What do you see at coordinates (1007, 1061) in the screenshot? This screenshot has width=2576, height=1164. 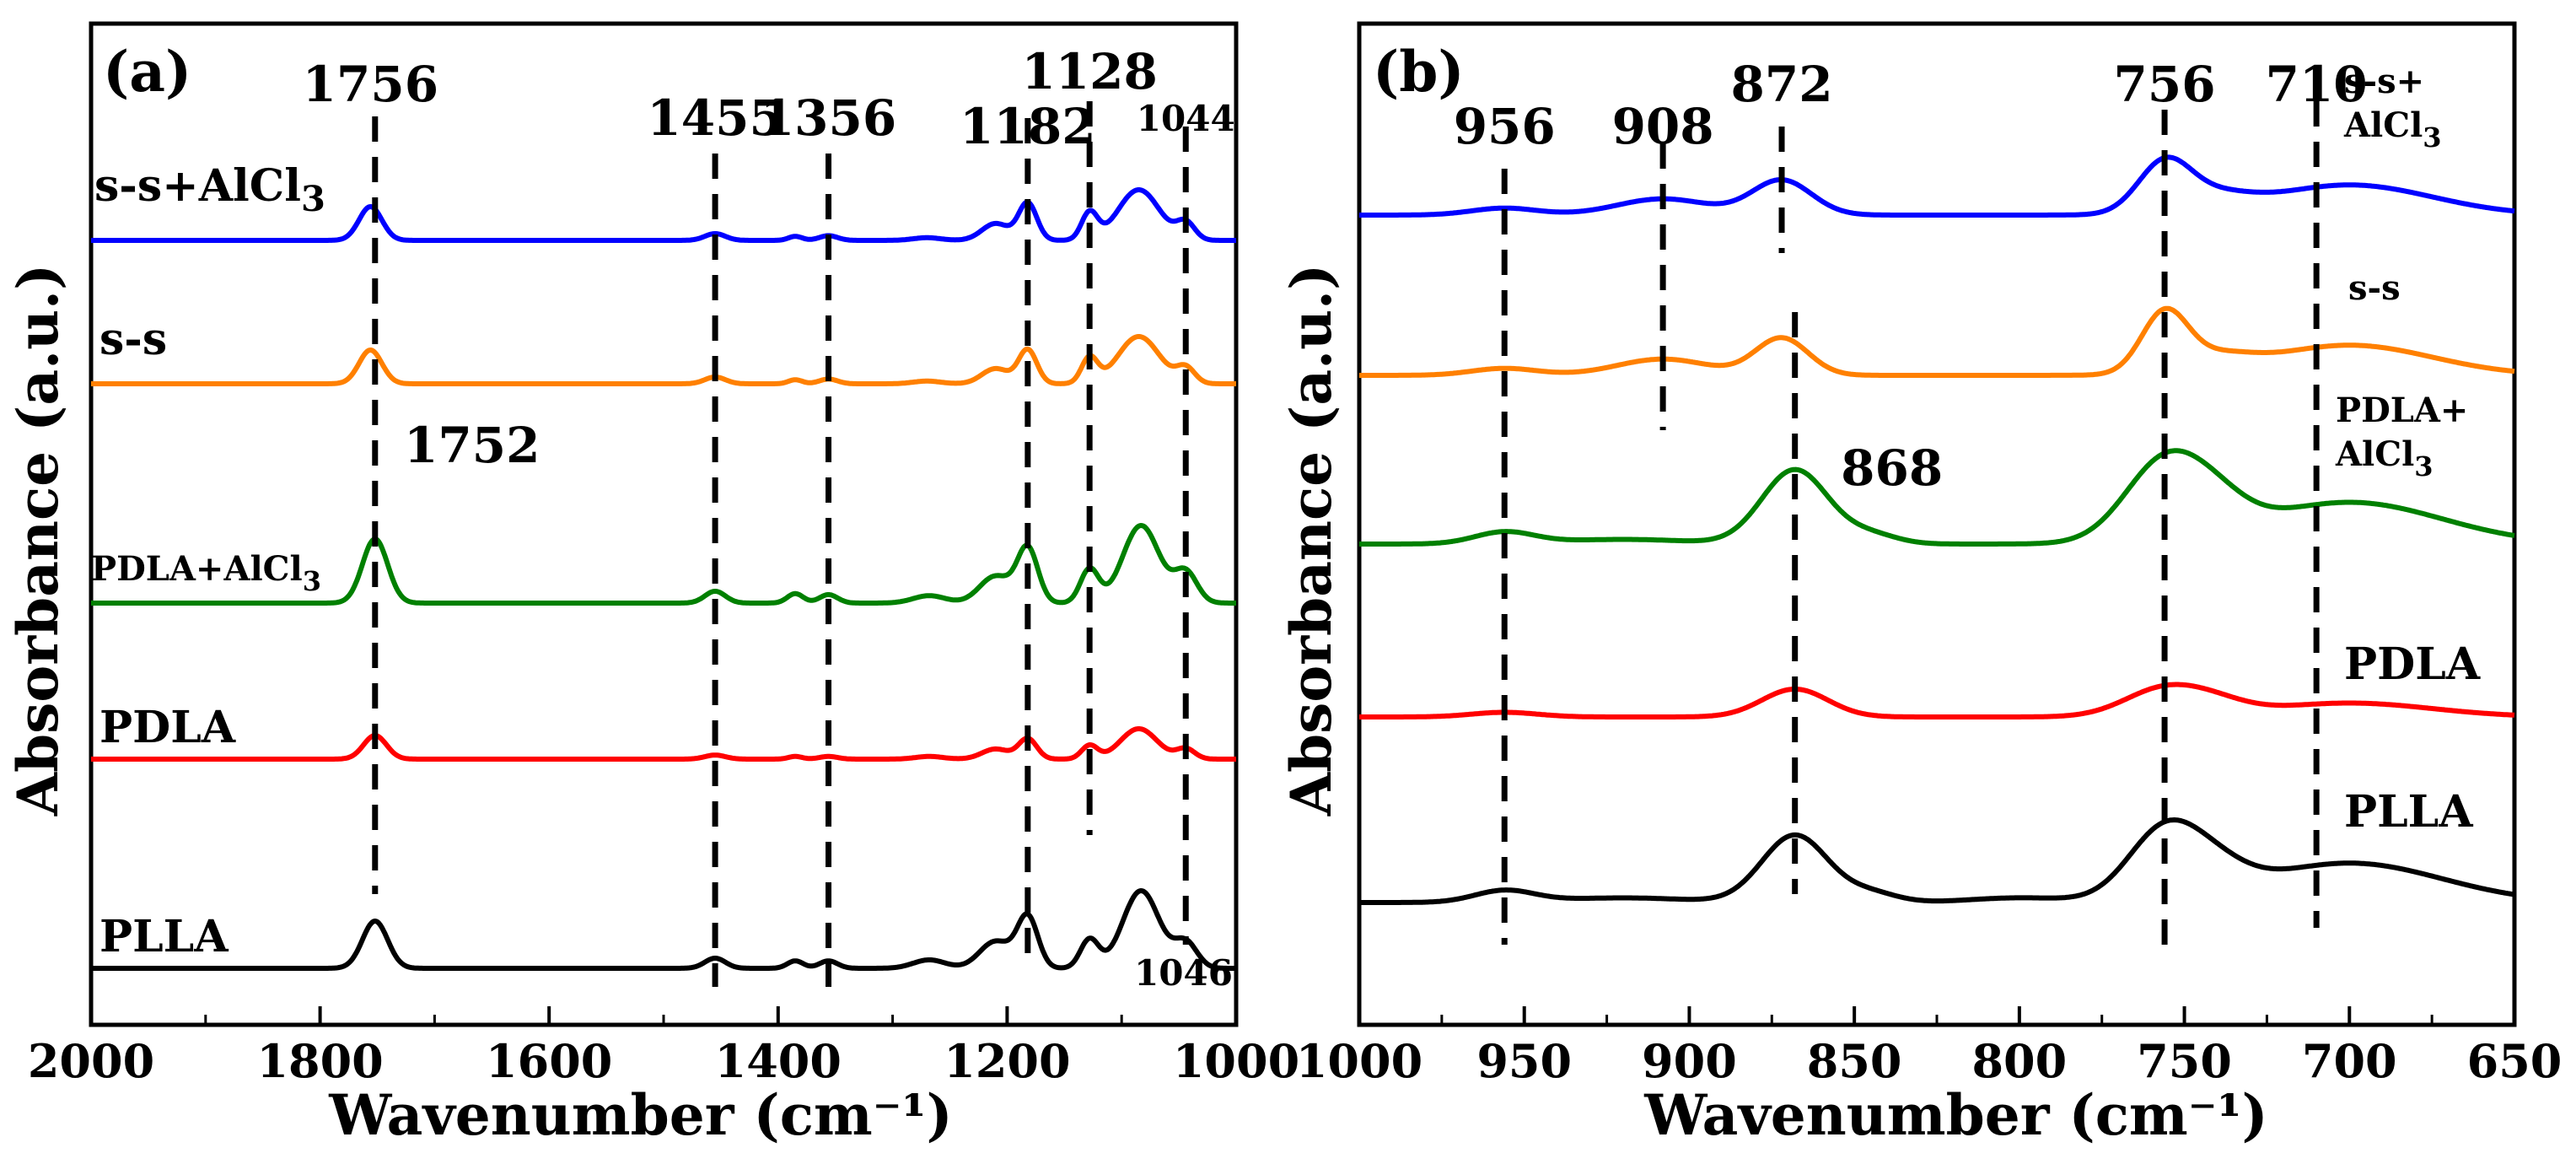 I see `x-tick-label: 1200` at bounding box center [1007, 1061].